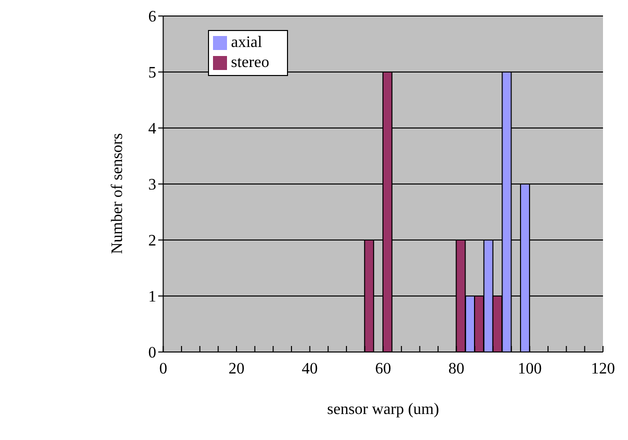 This screenshot has width=628, height=440. Describe the element at coordinates (152, 17) in the screenshot. I see `y-tick-label: 6` at that location.